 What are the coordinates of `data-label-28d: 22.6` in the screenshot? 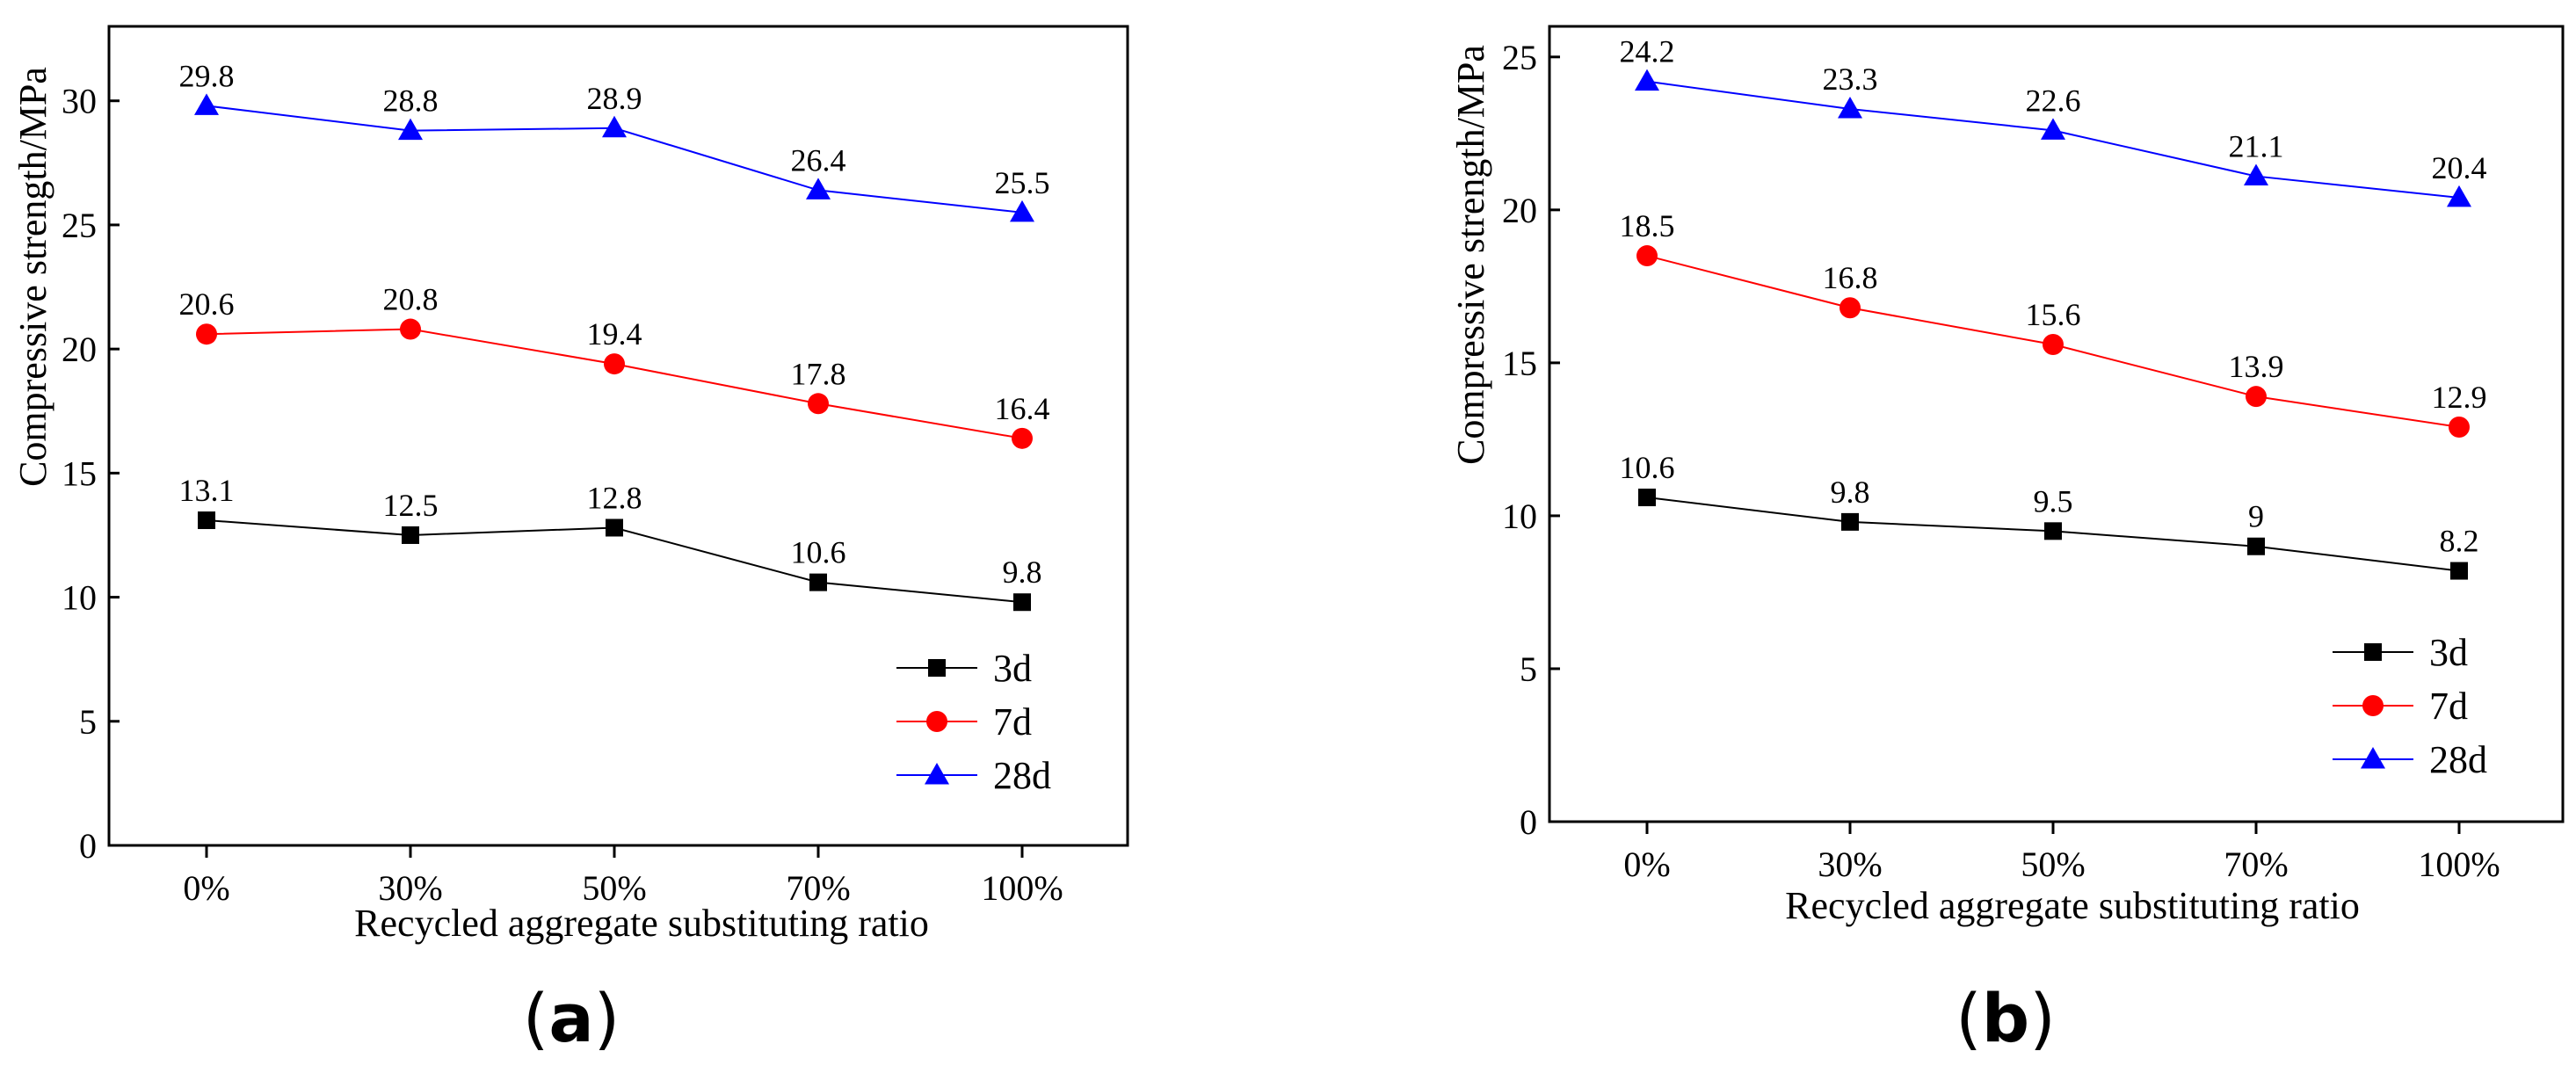 It's located at (2053, 101).